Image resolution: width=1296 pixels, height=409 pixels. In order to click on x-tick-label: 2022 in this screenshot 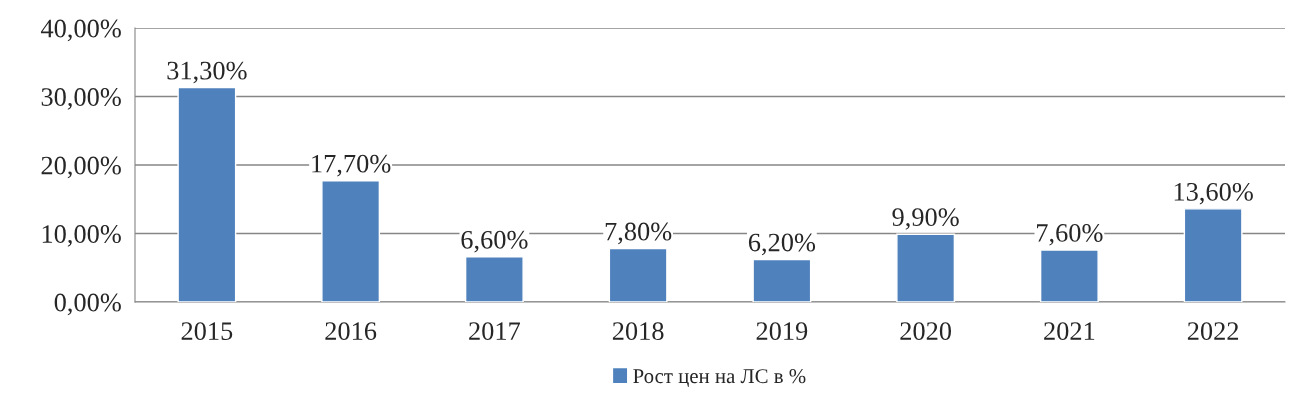, I will do `click(1213, 331)`.